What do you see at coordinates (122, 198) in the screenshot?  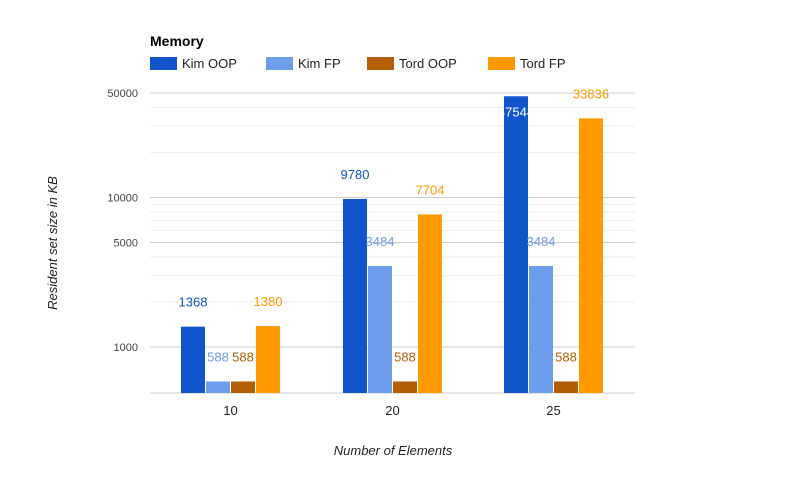 I see `y-tick-label: 10000` at bounding box center [122, 198].